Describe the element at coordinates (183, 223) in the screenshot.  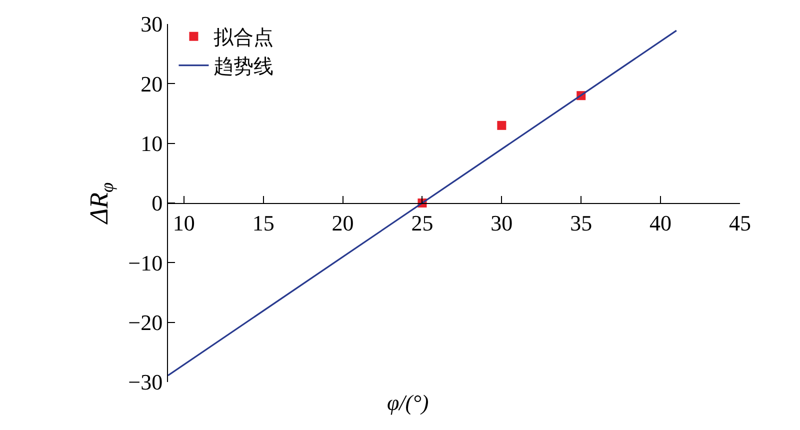
I see `x-tick-label: 10` at that location.